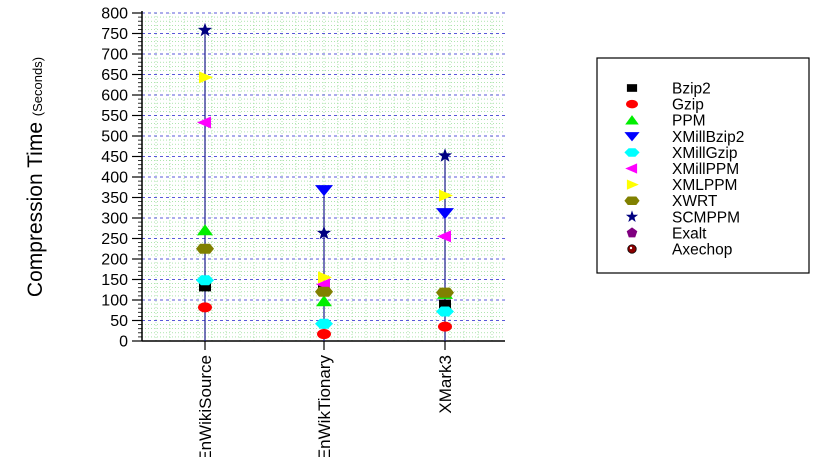  Describe the element at coordinates (632, 184) in the screenshot. I see `legend-marker-xmlppm` at that location.